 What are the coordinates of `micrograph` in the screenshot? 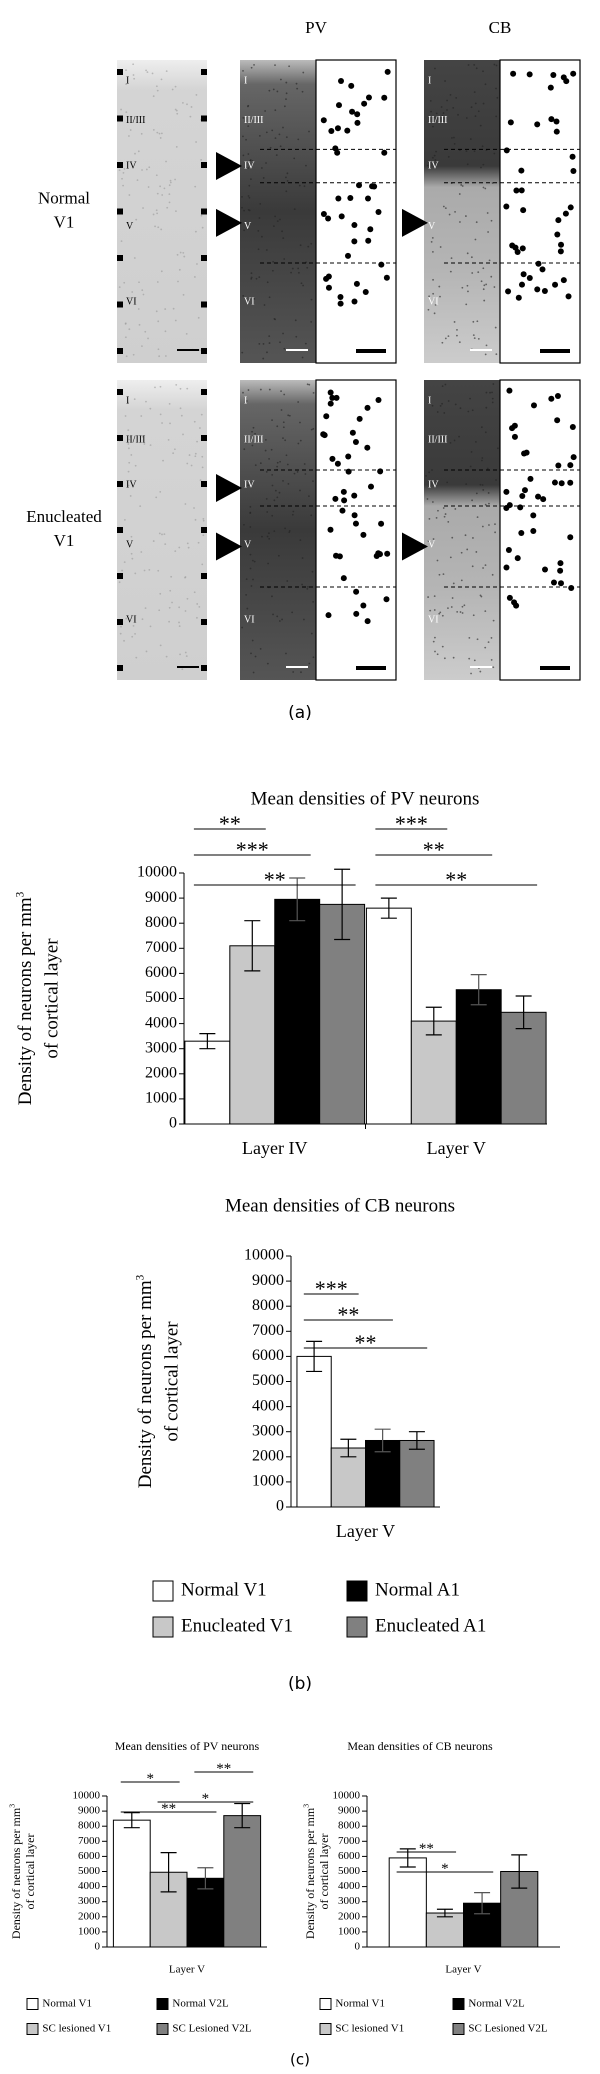 It's located at (162, 530).